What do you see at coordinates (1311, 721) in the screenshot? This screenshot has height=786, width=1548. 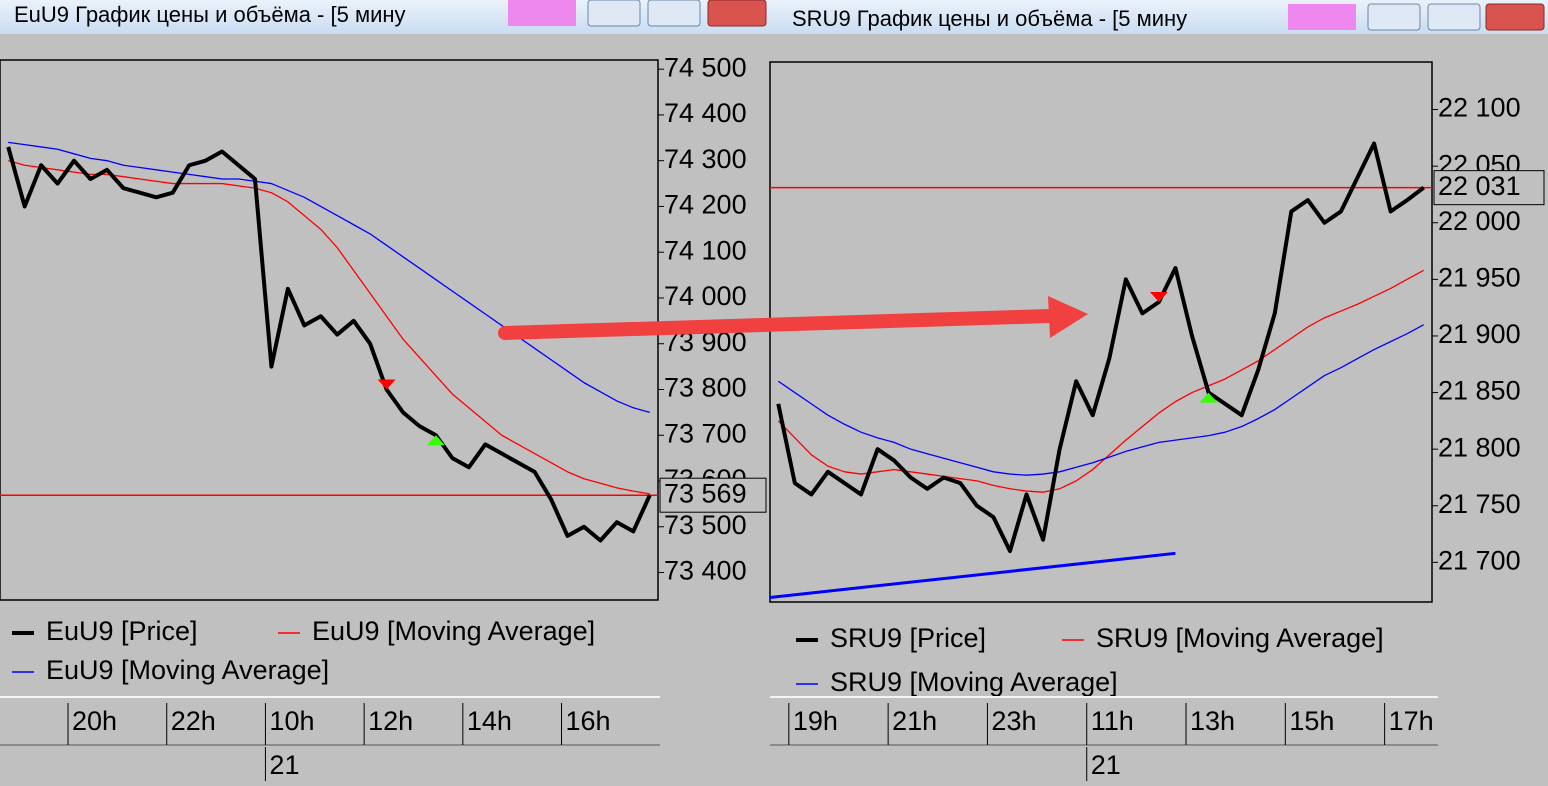 I see `x-tick-label: 15h` at bounding box center [1311, 721].